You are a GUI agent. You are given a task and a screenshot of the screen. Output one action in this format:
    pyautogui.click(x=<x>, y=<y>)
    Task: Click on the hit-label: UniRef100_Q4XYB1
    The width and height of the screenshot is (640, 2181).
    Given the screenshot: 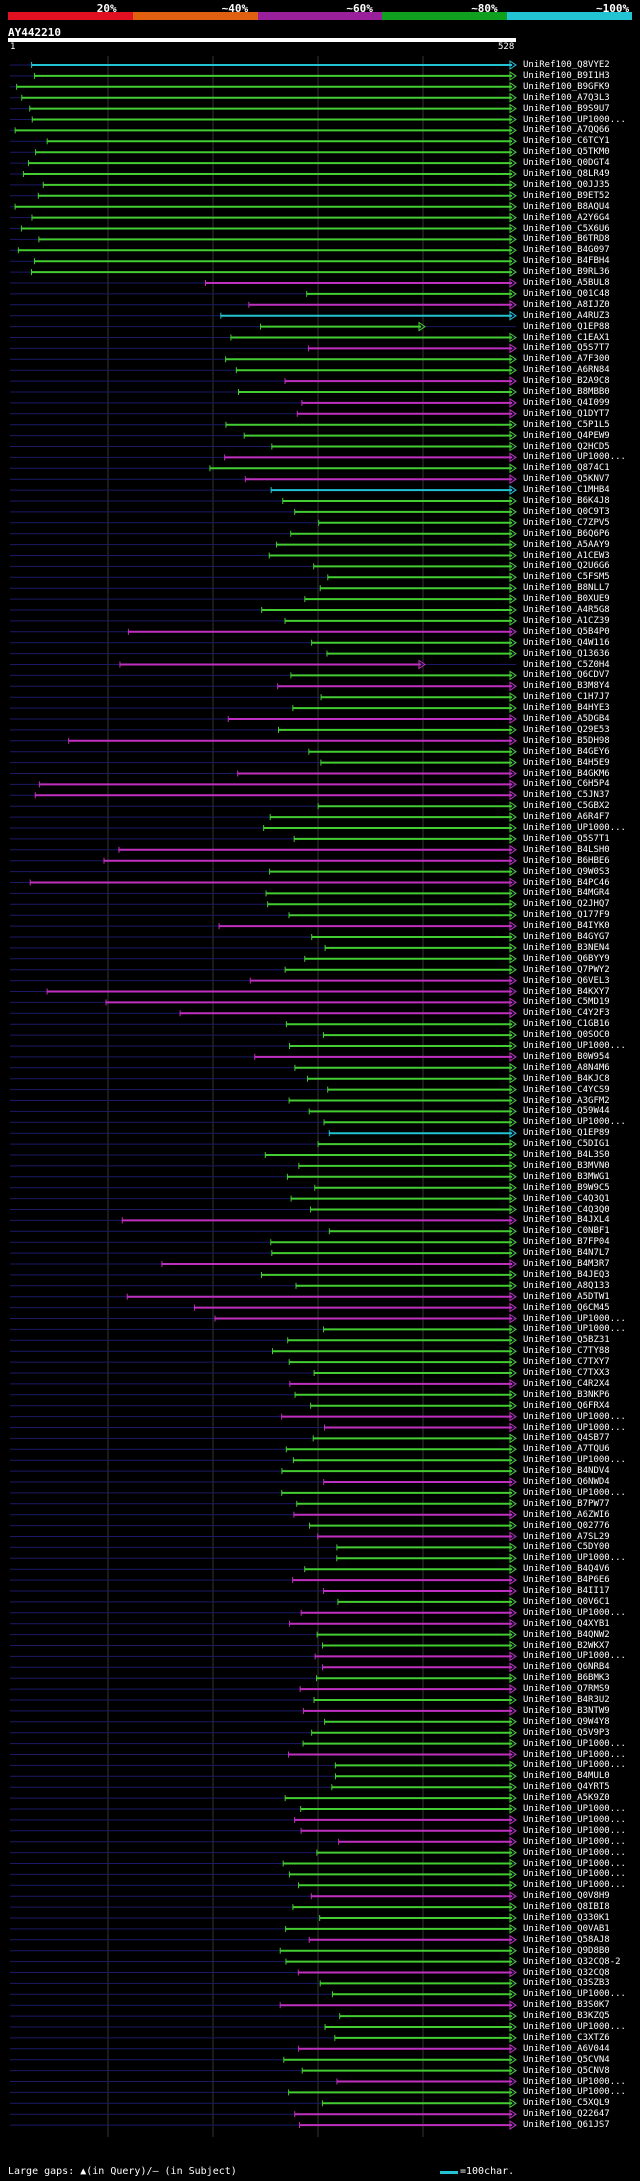 What is the action you would take?
    pyautogui.click(x=566, y=1623)
    